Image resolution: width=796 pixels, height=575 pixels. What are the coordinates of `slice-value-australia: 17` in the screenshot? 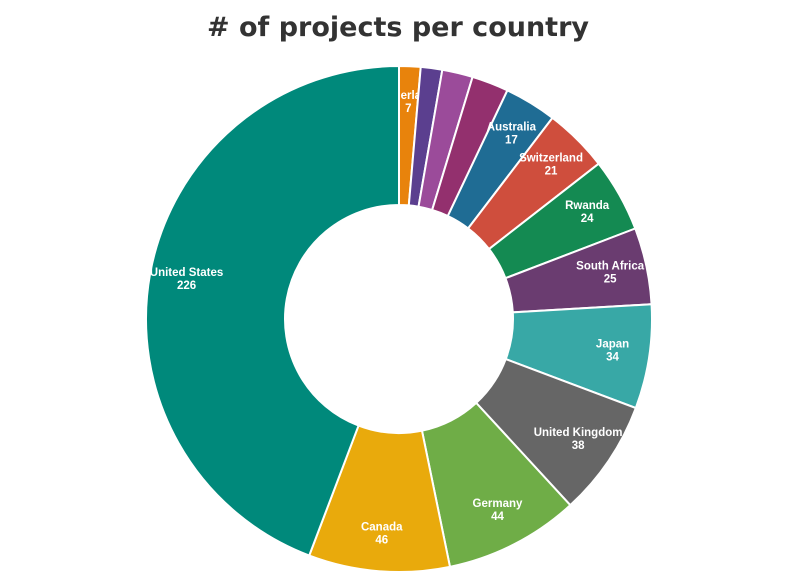 It's located at (511, 141).